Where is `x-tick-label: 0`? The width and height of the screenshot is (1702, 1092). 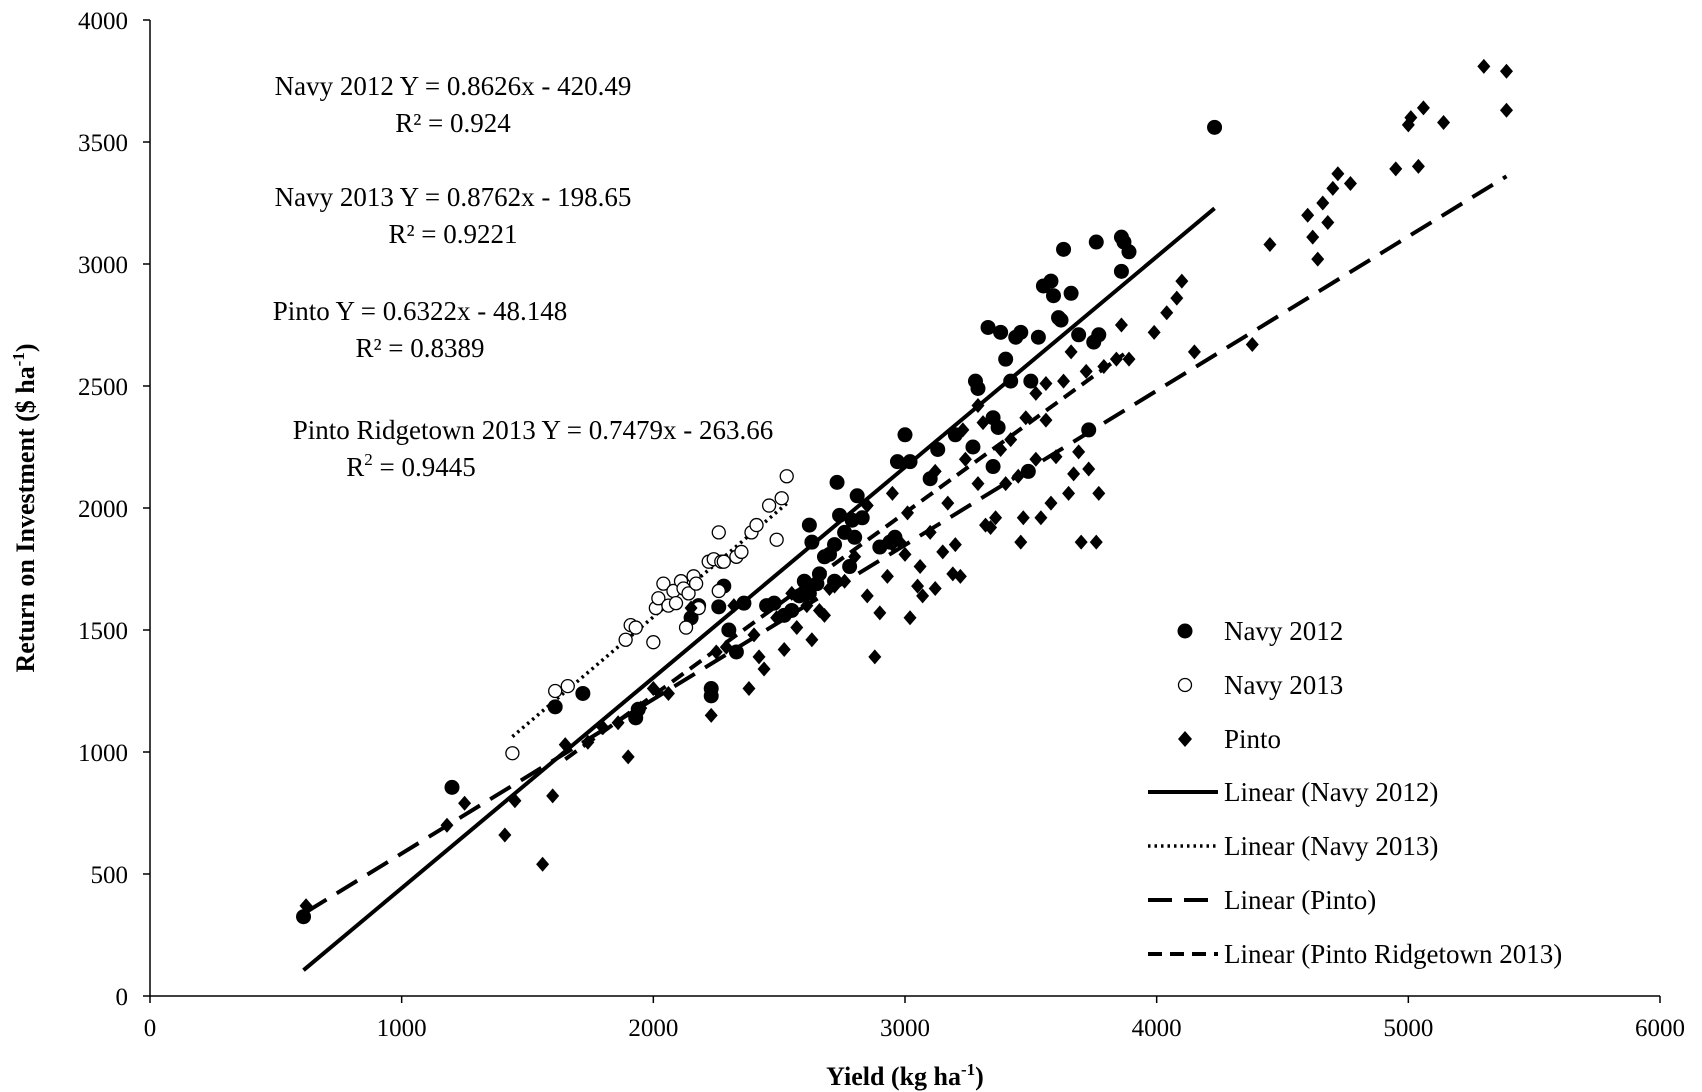
x-tick-label: 0 is located at coordinates (150, 1028).